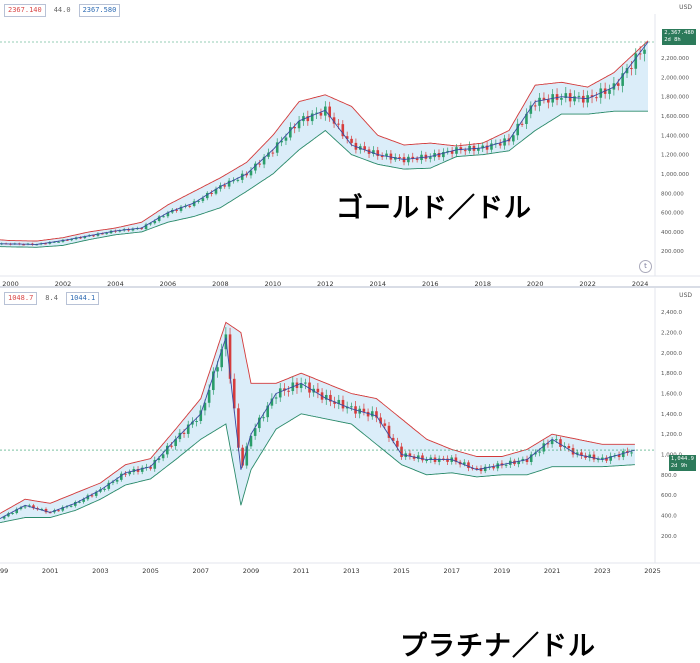  Describe the element at coordinates (675, 156) in the screenshot. I see `y-tick-label: 1,200.000` at that location.